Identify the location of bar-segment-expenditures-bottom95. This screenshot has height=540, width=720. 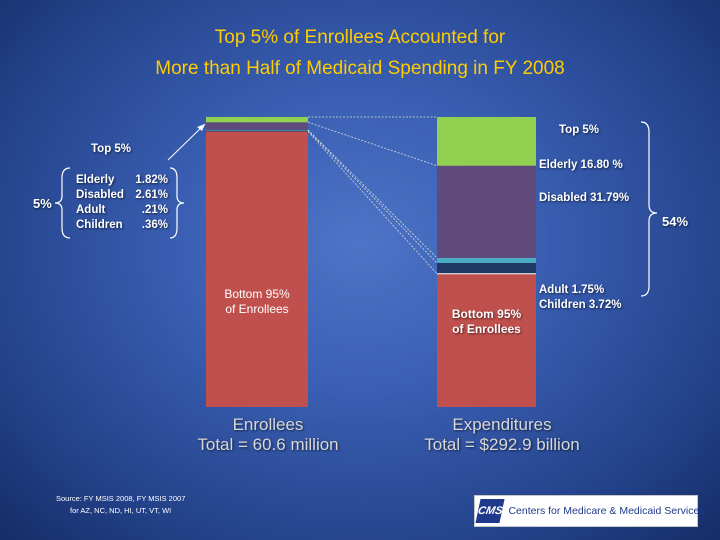
(486, 340).